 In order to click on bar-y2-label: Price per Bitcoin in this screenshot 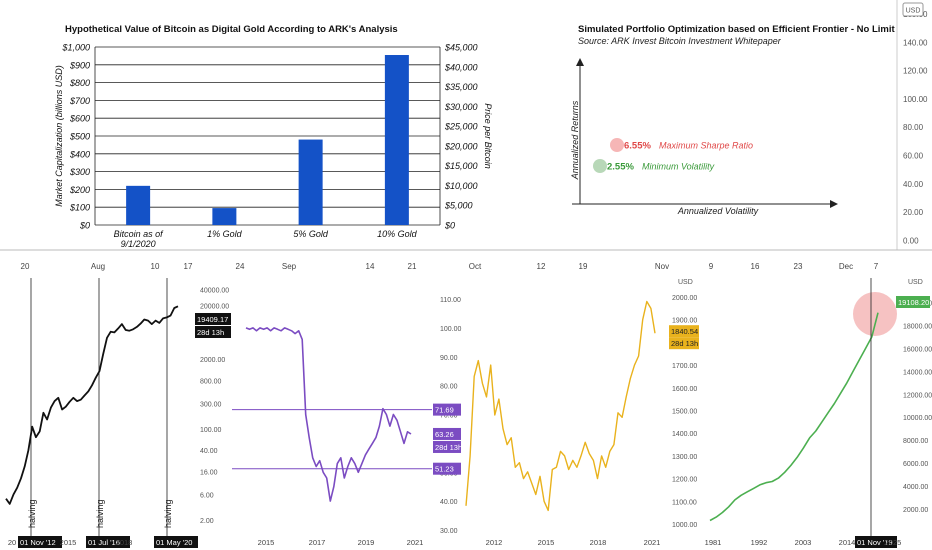, I will do `click(488, 136)`.